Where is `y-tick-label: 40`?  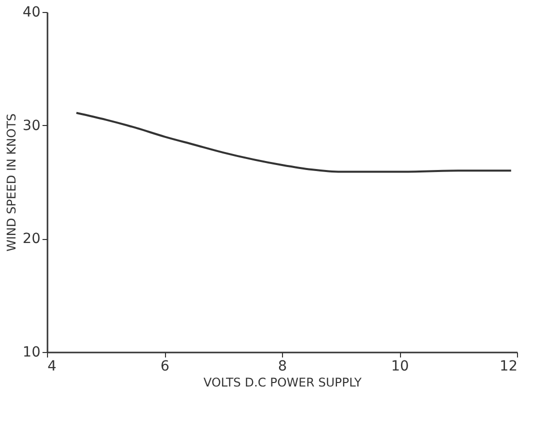 y-tick-label: 40 is located at coordinates (31, 12).